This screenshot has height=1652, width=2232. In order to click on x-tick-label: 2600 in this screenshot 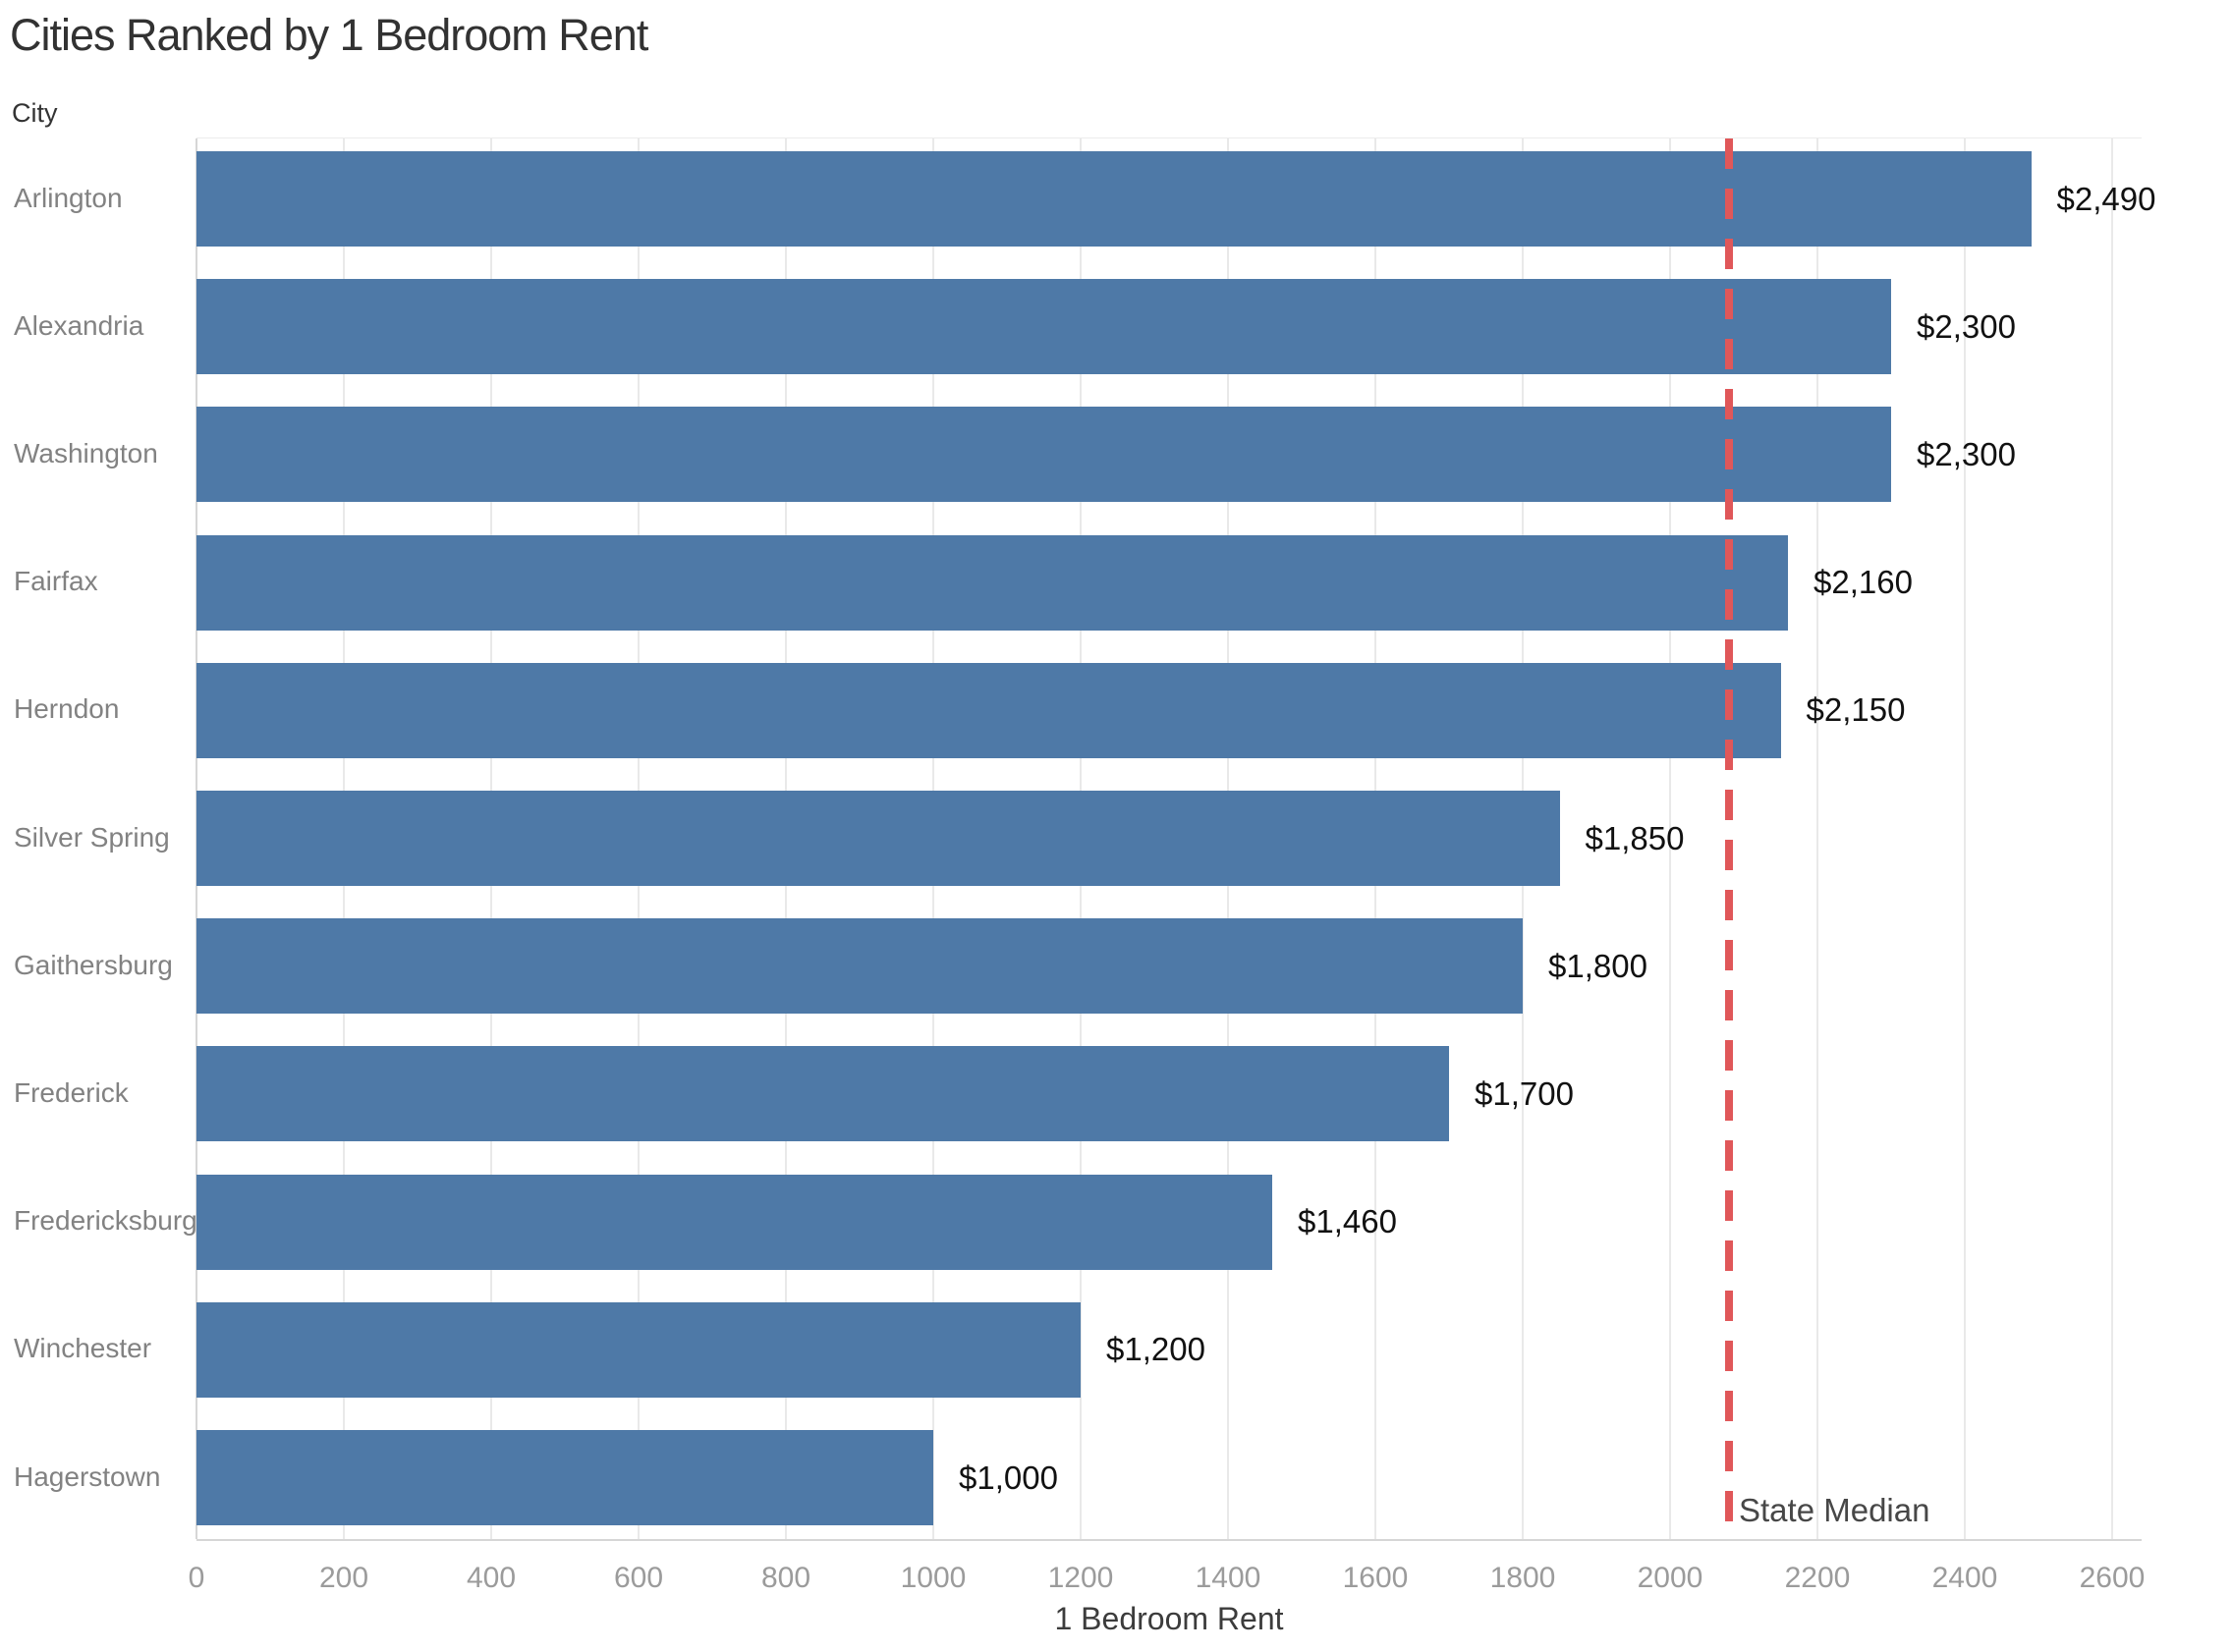, I will do `click(2112, 1578)`.